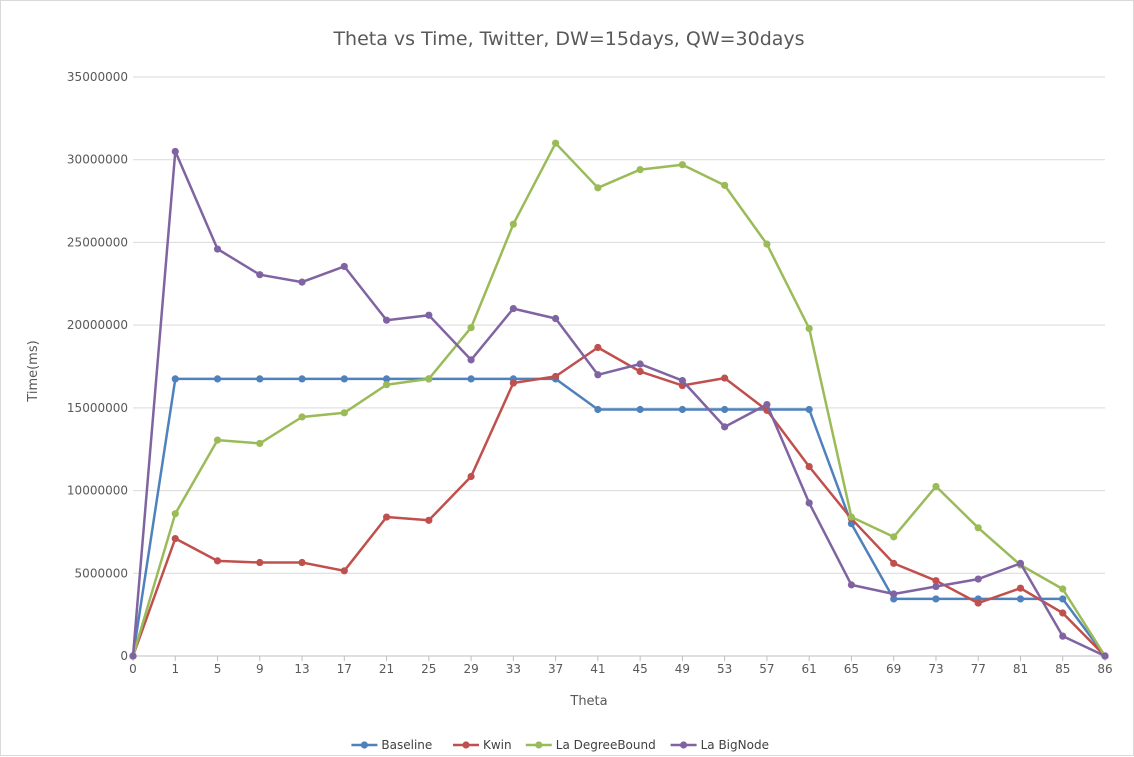 The width and height of the screenshot is (1134, 757). I want to click on y-tick-label: 5000000, so click(101, 573).